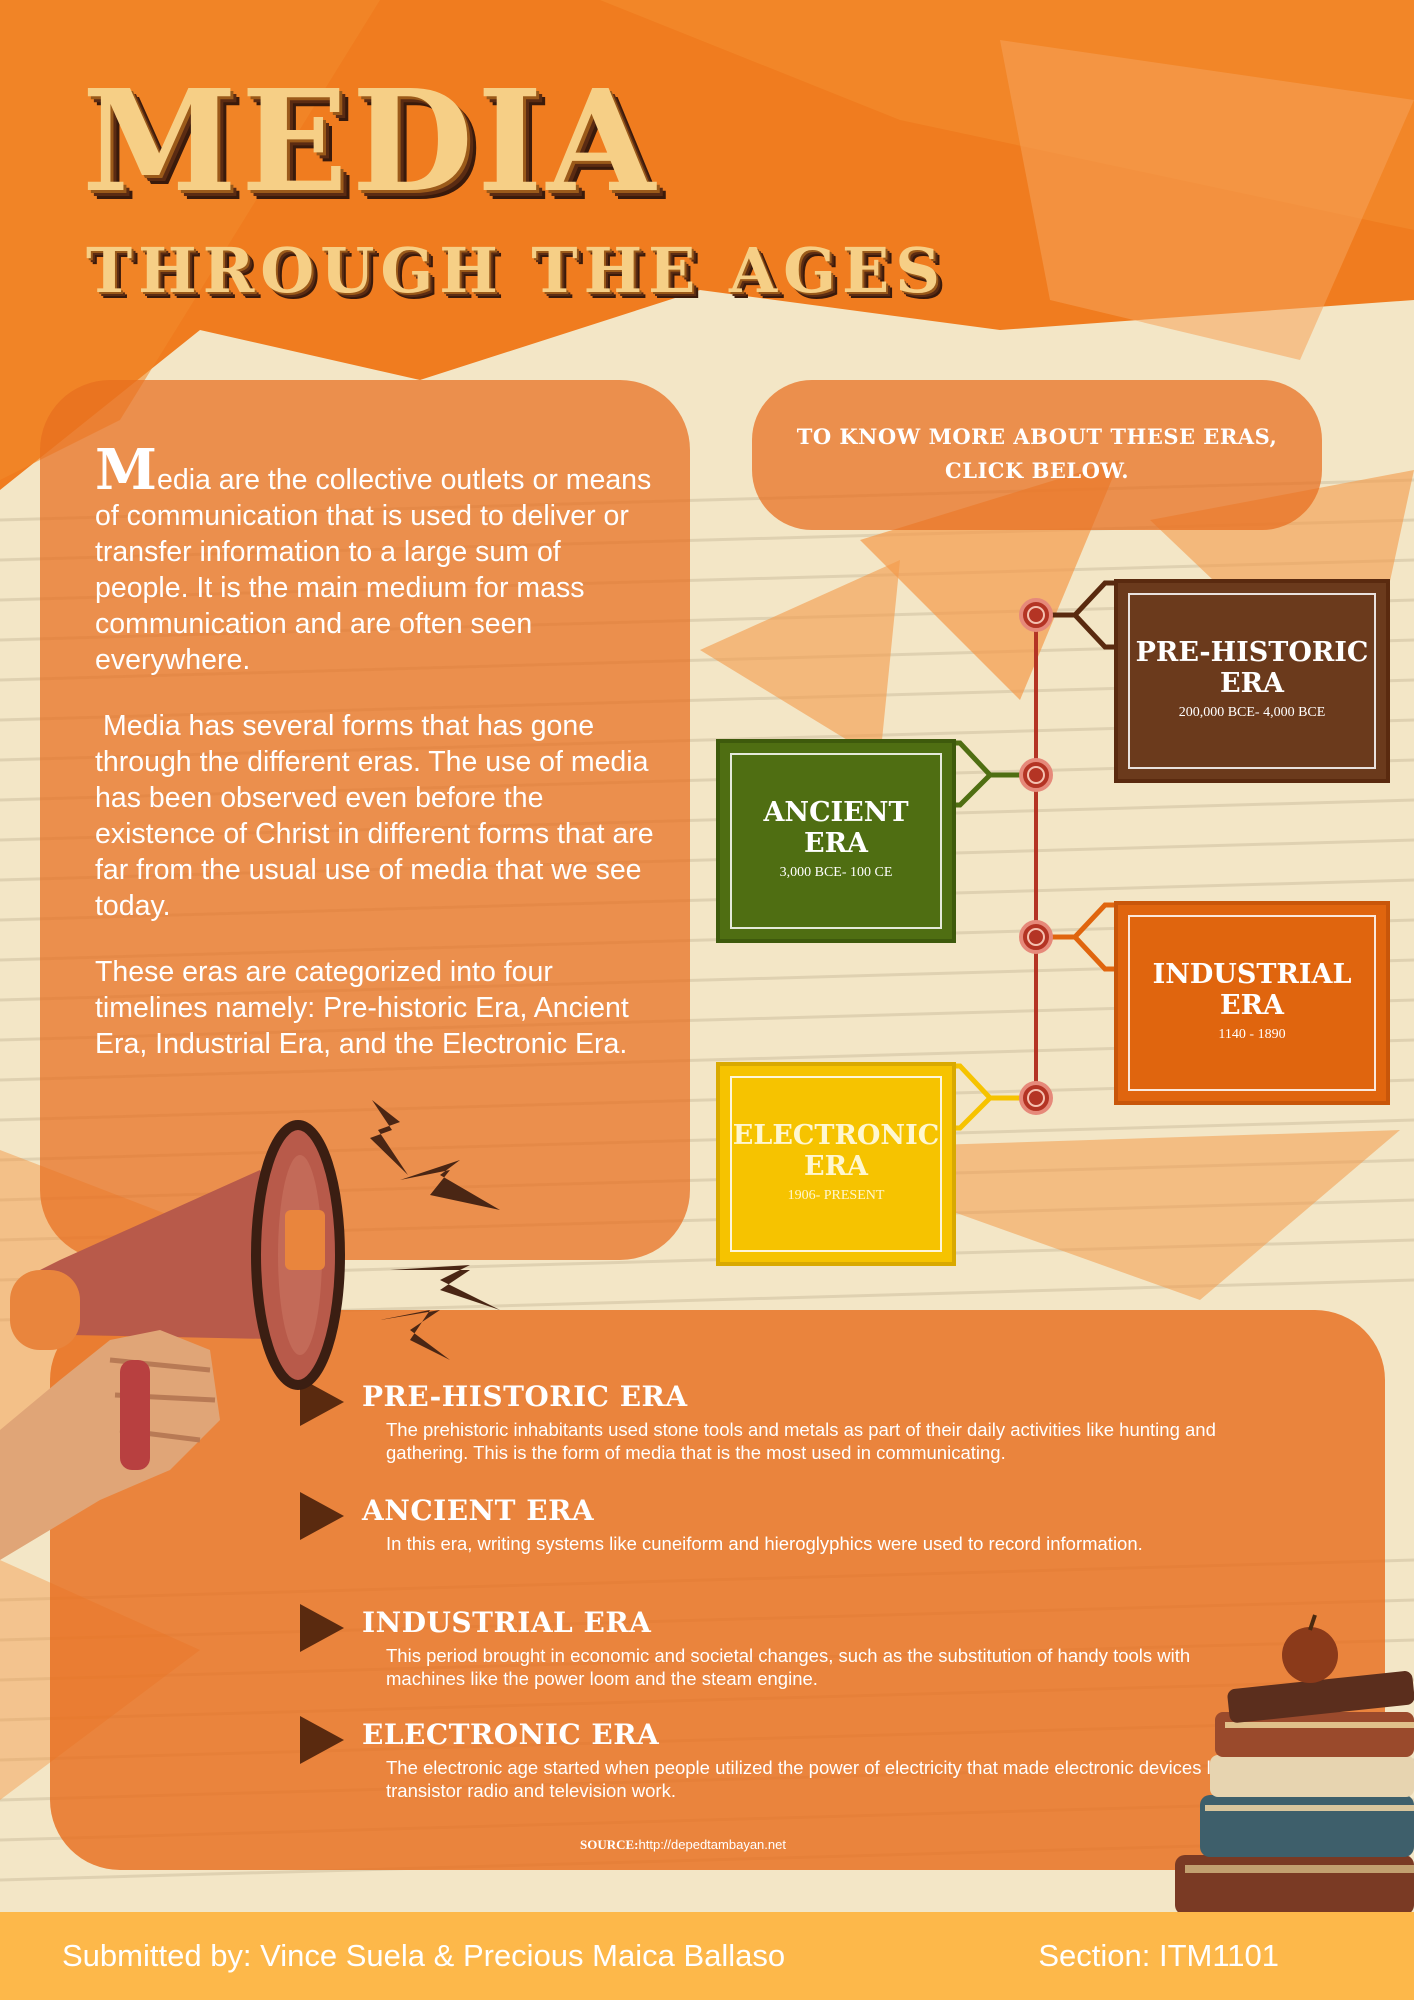 The width and height of the screenshot is (1414, 2000). What do you see at coordinates (609, 1844) in the screenshot?
I see `source-label: SOURCE:` at bounding box center [609, 1844].